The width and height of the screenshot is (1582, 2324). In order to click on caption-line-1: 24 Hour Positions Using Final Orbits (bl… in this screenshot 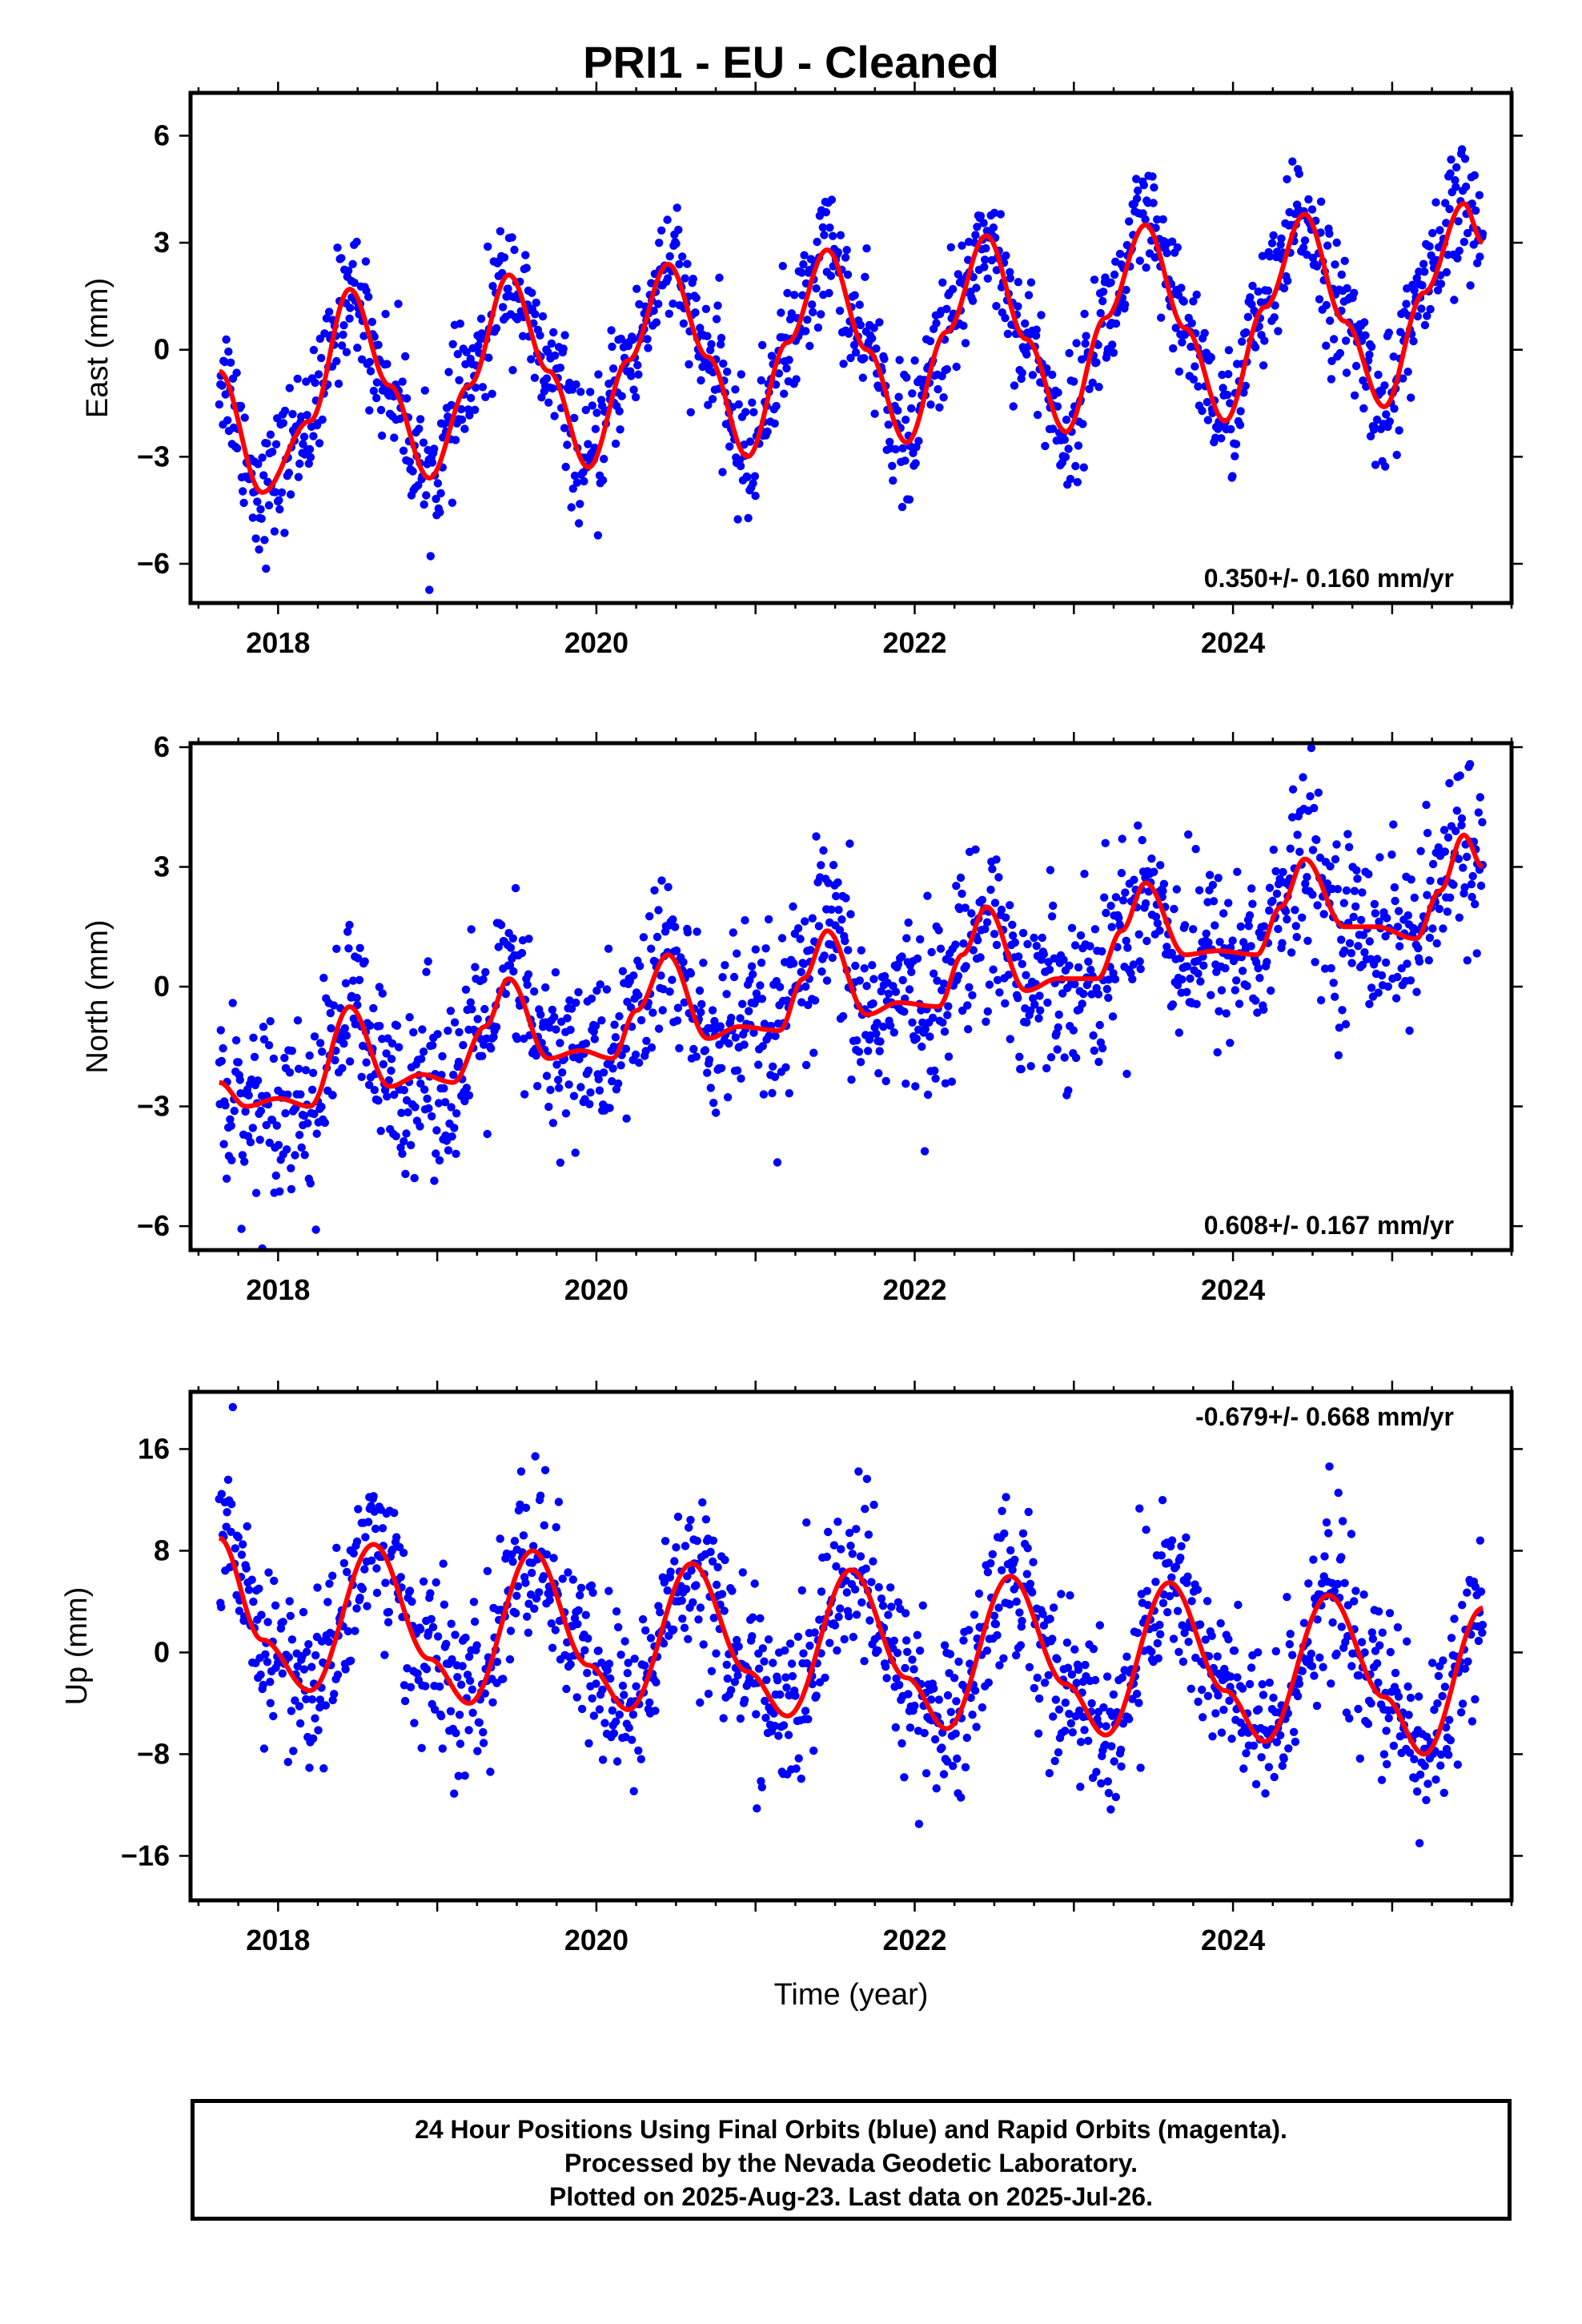, I will do `click(851, 2129)`.